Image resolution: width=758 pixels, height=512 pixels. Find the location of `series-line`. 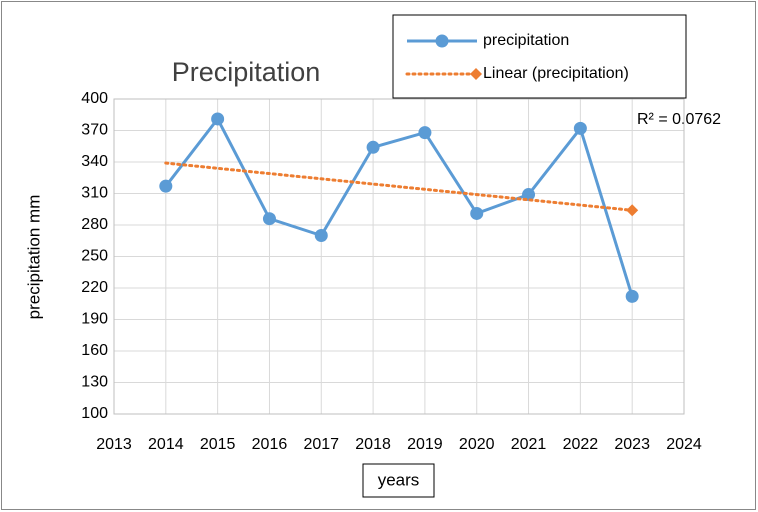

series-line is located at coordinates (399, 186).